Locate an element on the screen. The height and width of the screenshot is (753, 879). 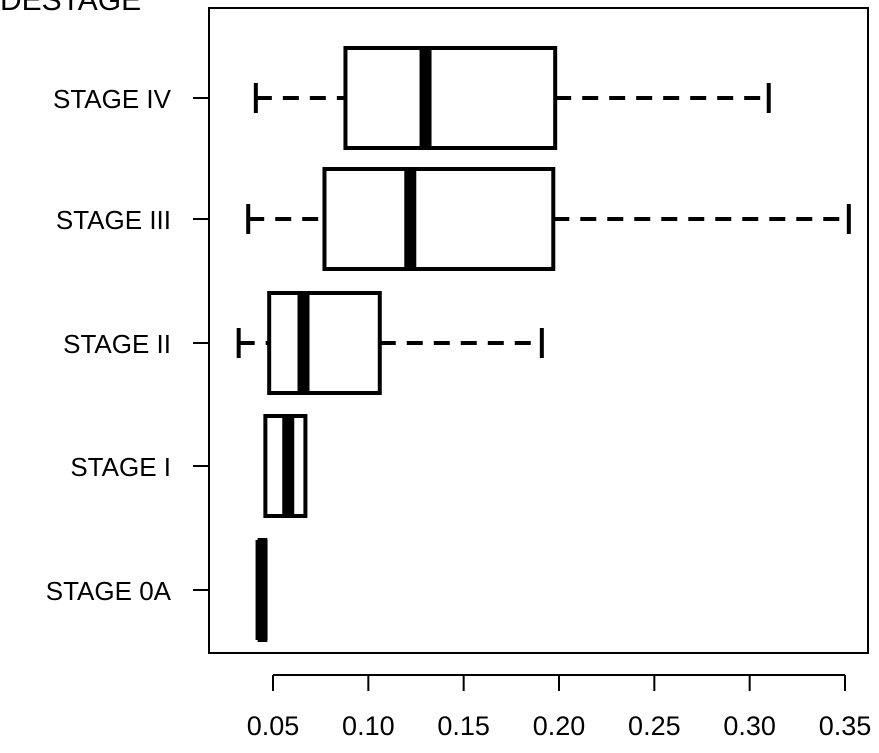
box-stage-ii is located at coordinates (390, 343).